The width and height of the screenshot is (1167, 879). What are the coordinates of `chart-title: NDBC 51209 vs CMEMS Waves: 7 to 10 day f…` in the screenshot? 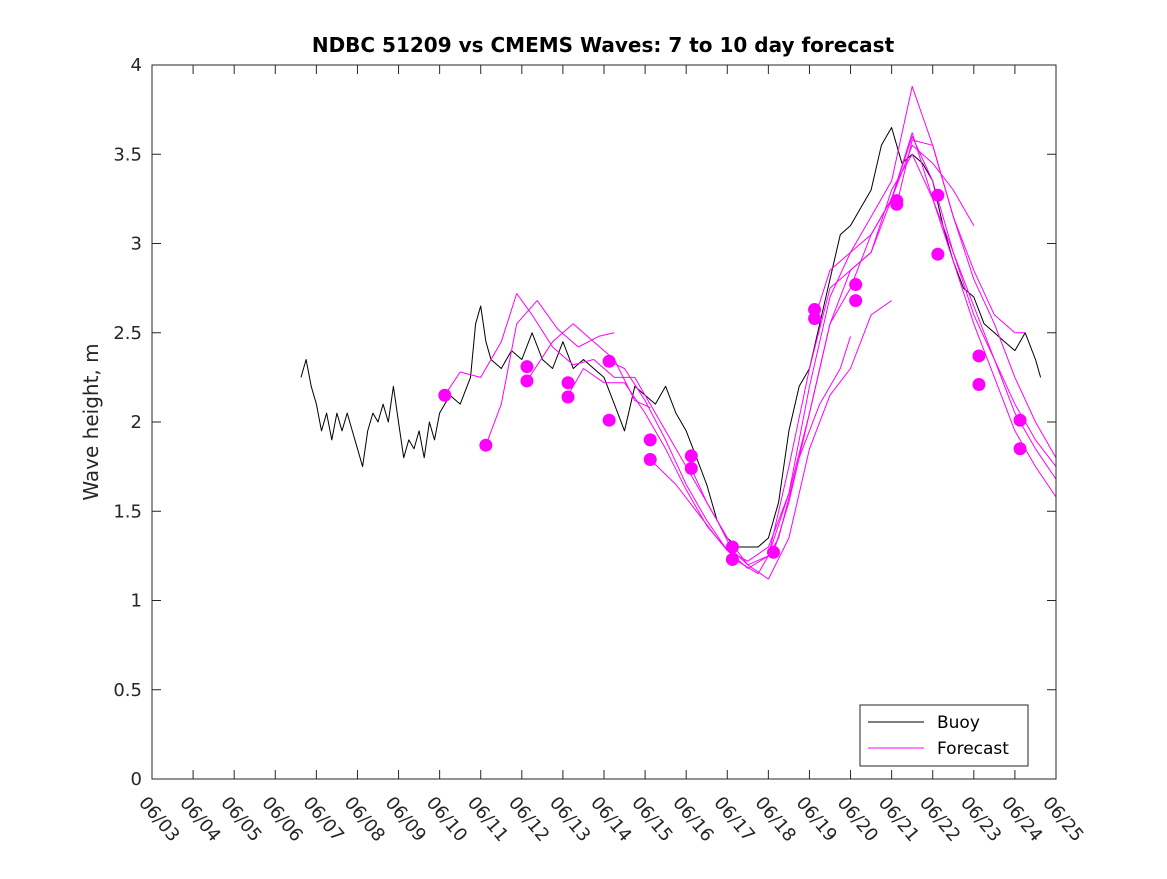 It's located at (603, 45).